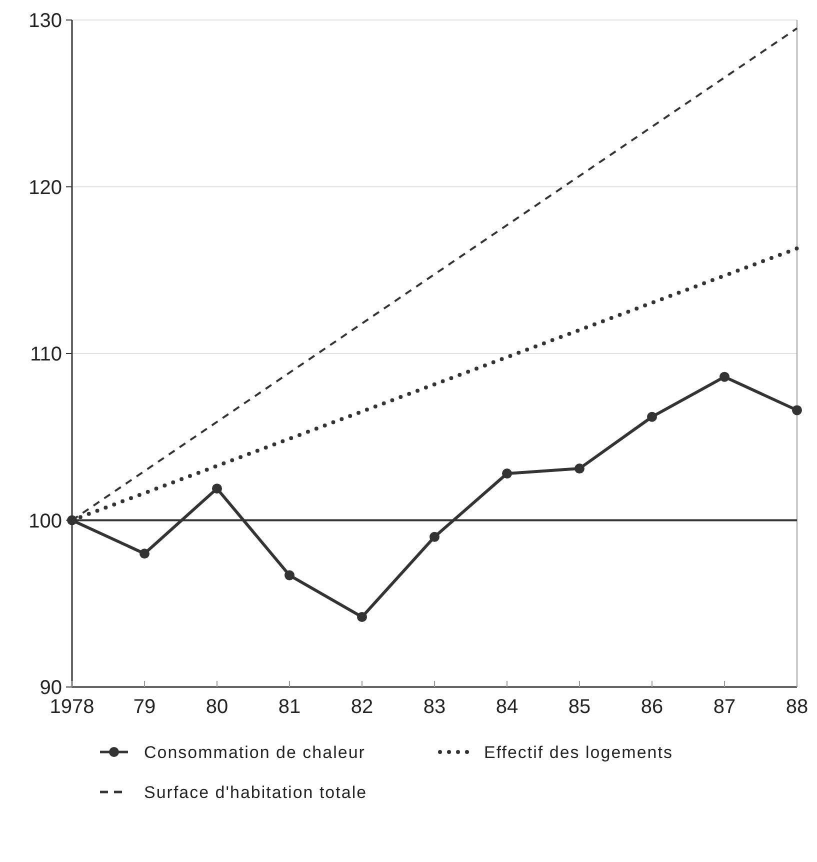 The image size is (817, 862). What do you see at coordinates (72, 707) in the screenshot?
I see `x-tick-label: 1978` at bounding box center [72, 707].